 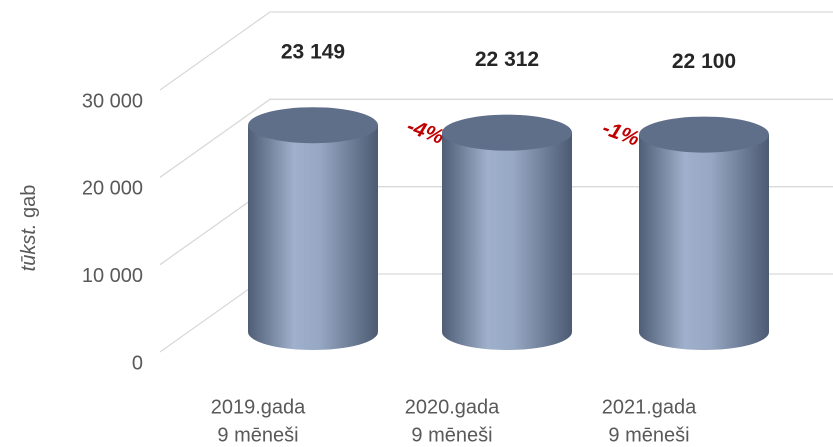 I want to click on y-tick-label: 10 000, so click(x=112, y=276).